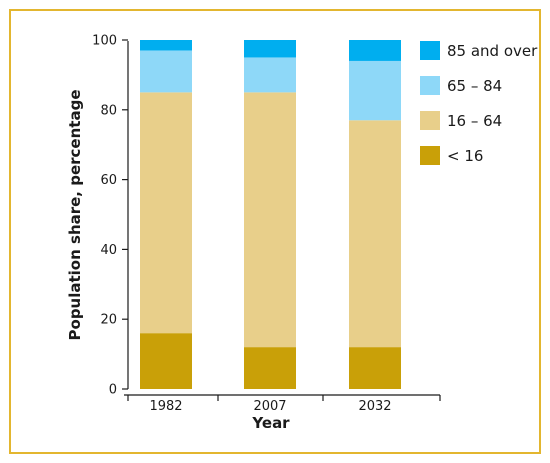  Describe the element at coordinates (374, 406) in the screenshot. I see `x-tick-label-2032: 2032` at that location.